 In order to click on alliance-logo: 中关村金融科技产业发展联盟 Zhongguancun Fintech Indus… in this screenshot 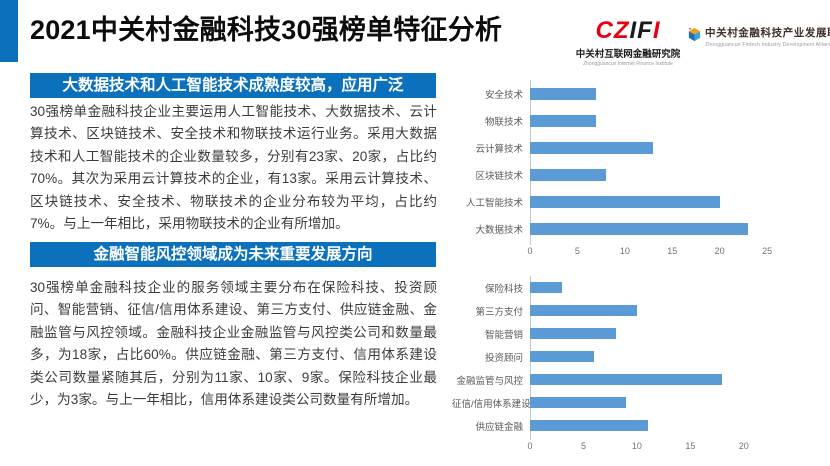, I will do `click(758, 36)`.